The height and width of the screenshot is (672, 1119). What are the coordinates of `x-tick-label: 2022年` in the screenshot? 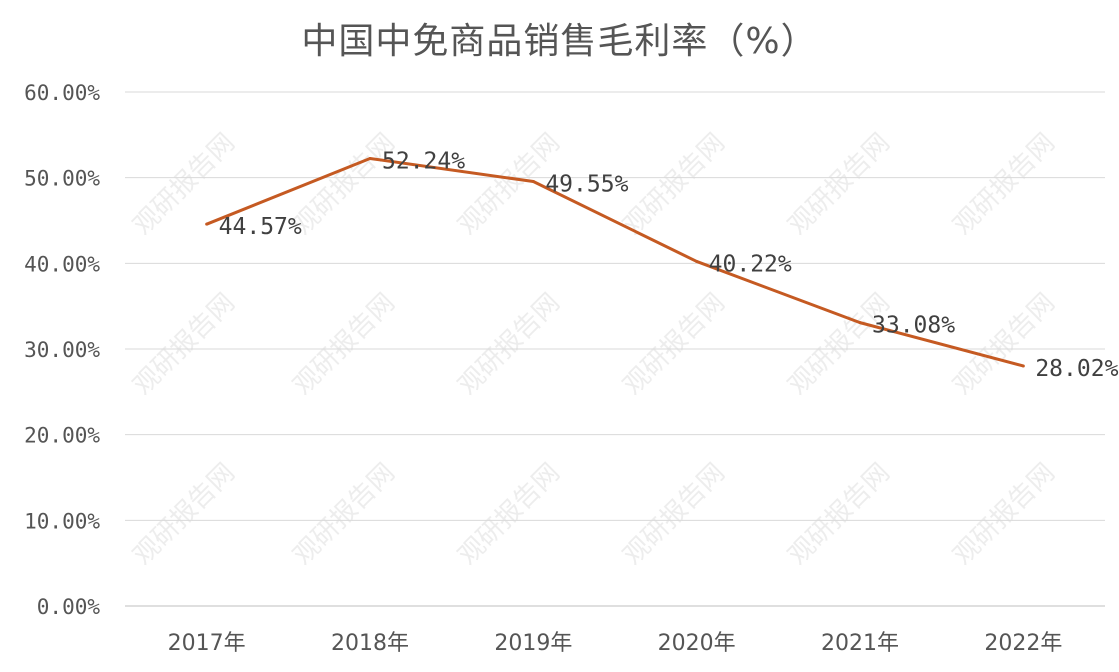 It's located at (1023, 643).